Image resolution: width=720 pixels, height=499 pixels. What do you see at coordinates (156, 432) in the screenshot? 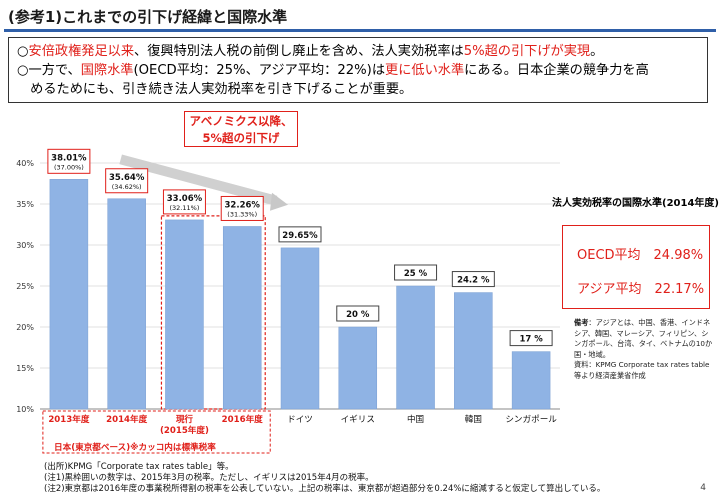
I see `japan-label-frame` at bounding box center [156, 432].